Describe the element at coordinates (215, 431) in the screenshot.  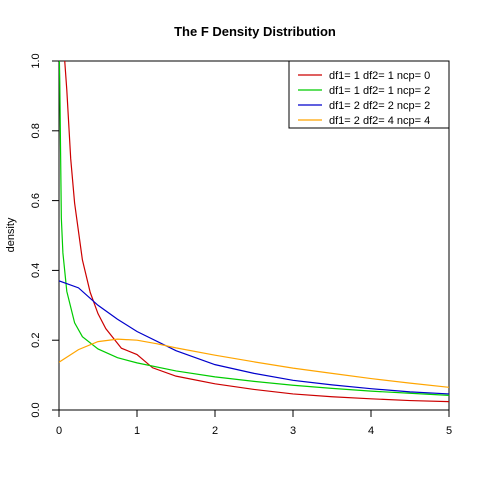
I see `x-tick-label: 2` at that location.